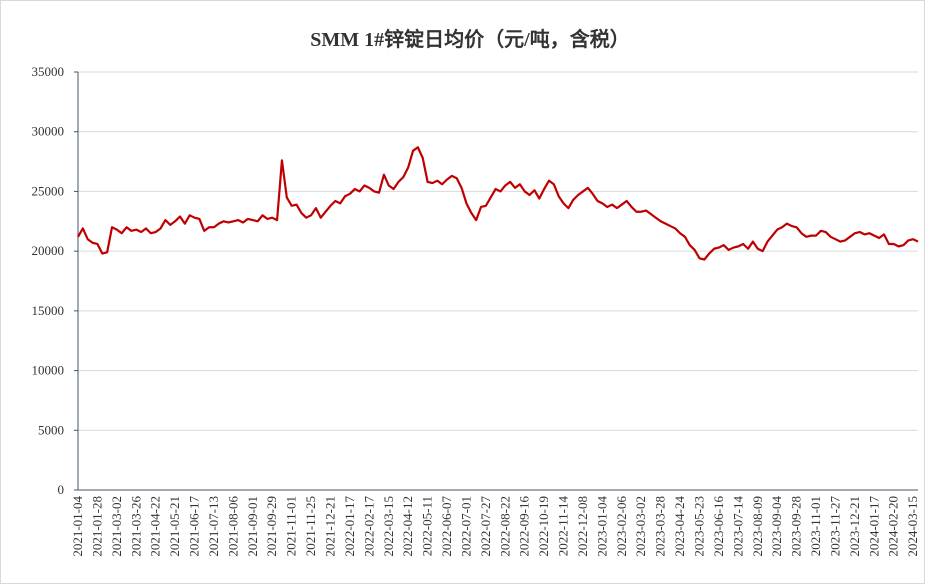 The height and width of the screenshot is (585, 926). What do you see at coordinates (291, 526) in the screenshot?
I see `x-tick-label: 2021-11-01` at bounding box center [291, 526].